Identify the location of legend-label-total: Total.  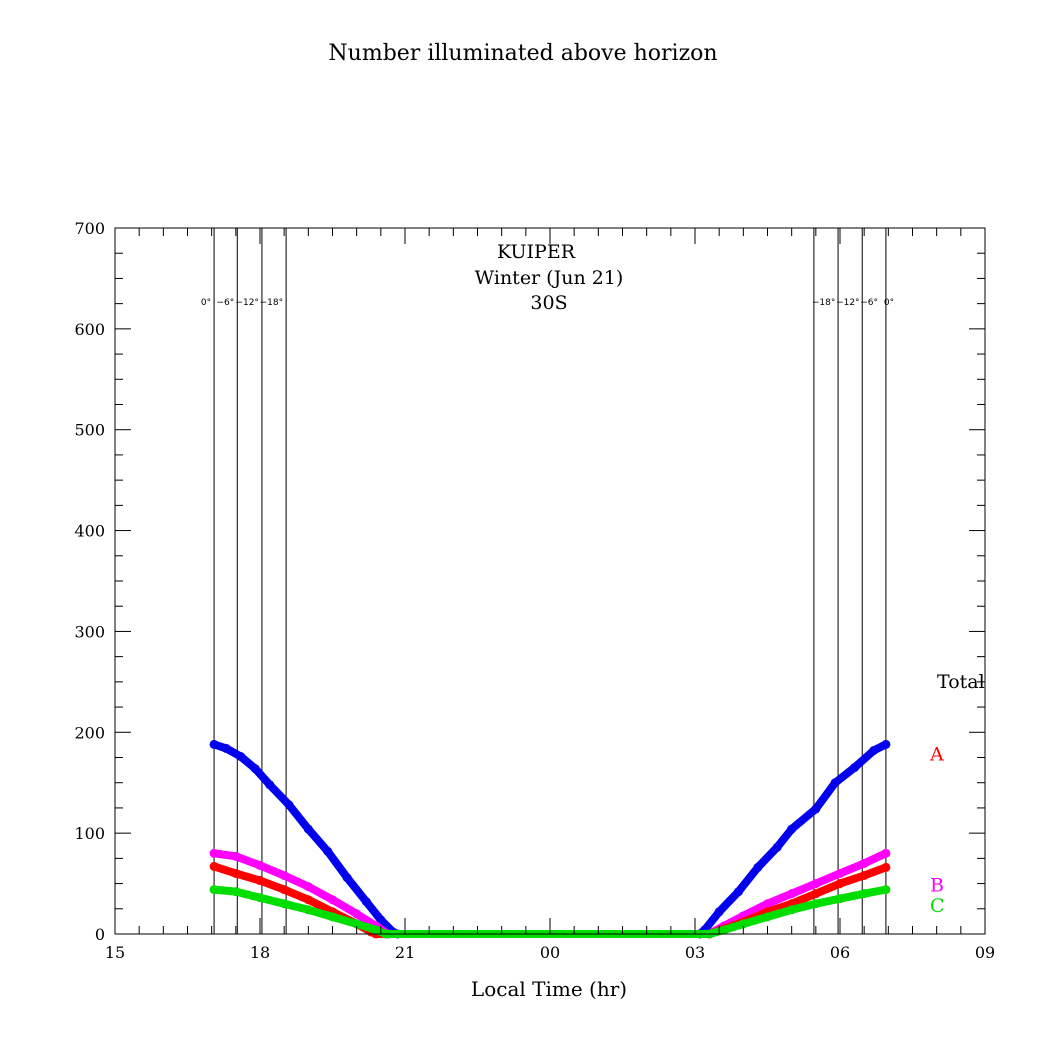
(961, 682).